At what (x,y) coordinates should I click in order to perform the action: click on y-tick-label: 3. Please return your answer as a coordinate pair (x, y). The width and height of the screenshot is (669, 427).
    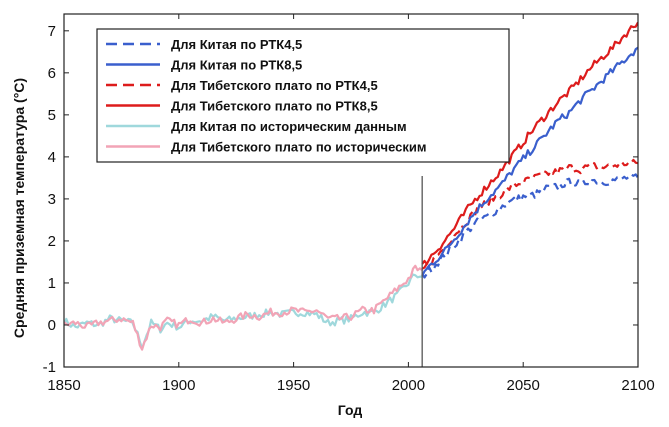
    Looking at the image, I should click on (52, 199).